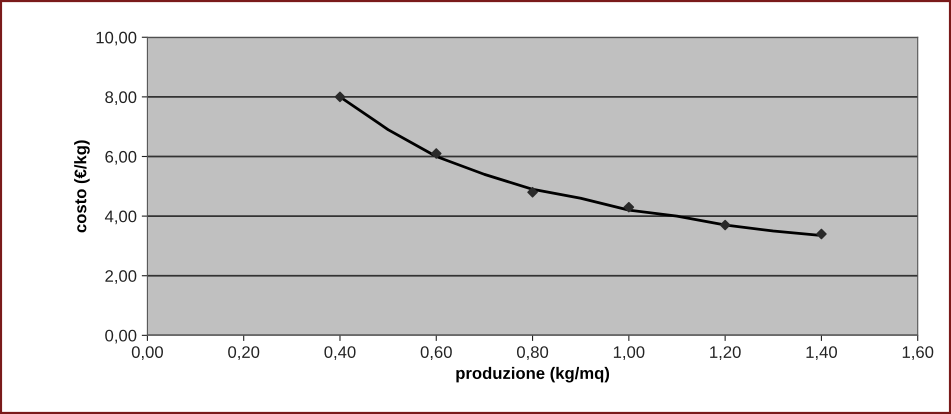  I want to click on x-tick-label: 0,00, so click(147, 353).